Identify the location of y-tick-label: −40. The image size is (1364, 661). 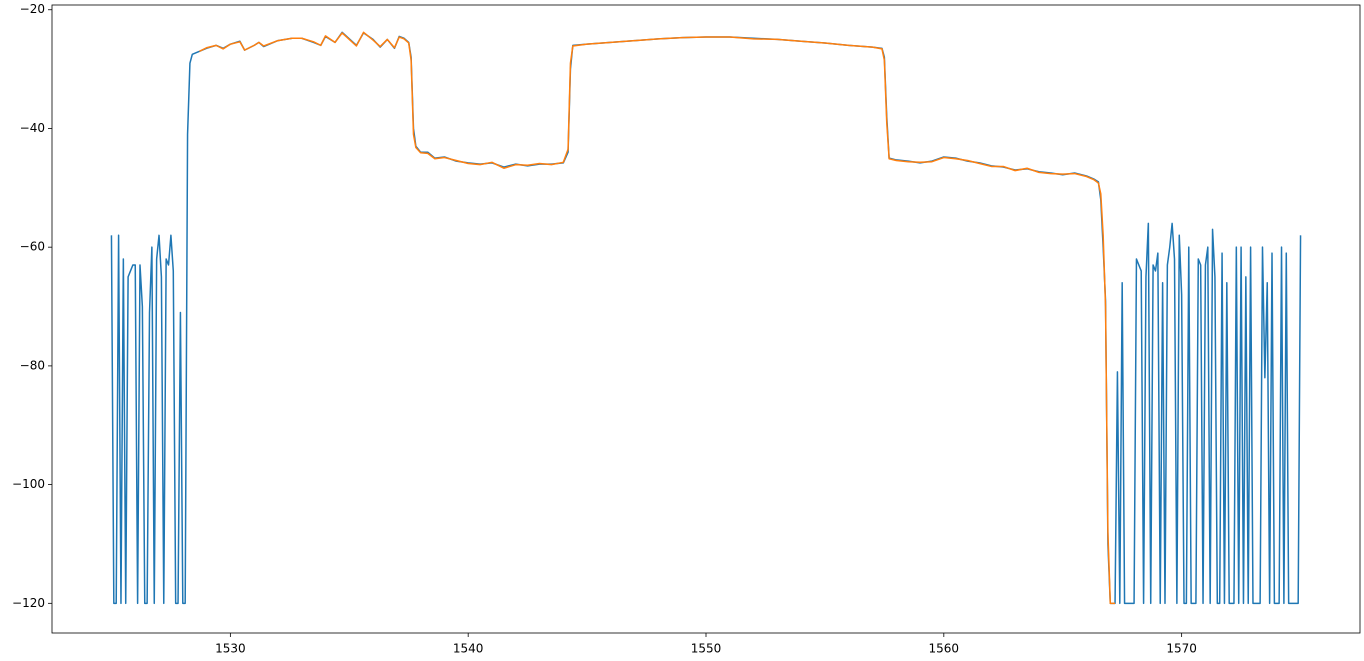
(32, 128).